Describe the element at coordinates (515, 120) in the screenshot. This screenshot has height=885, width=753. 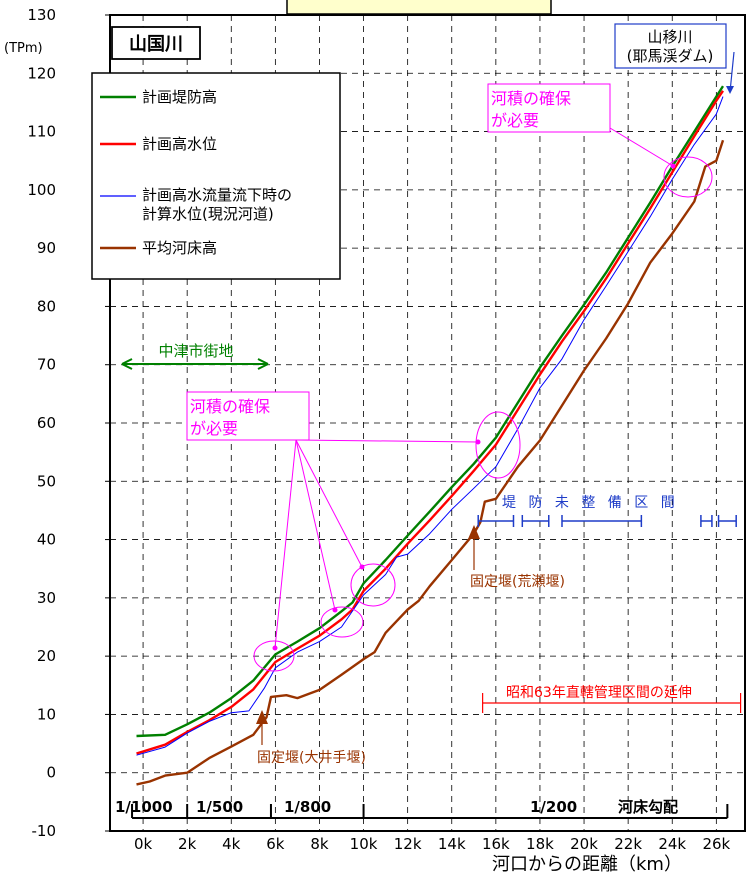
I see `capacity-note-upper-line2: が必要` at that location.